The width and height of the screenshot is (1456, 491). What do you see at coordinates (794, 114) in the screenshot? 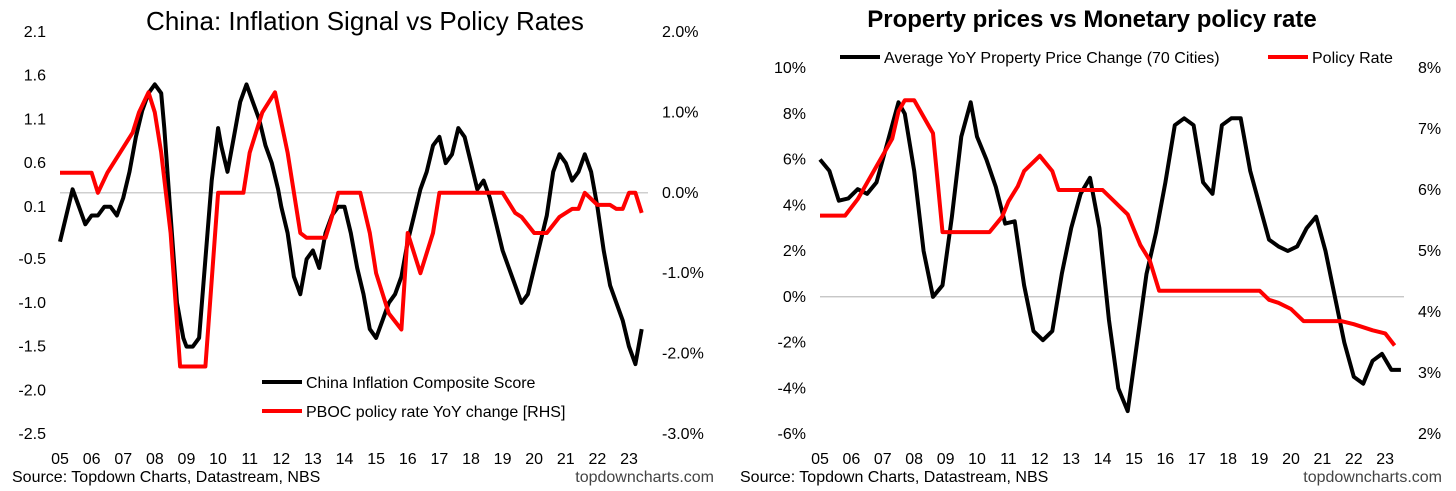
I see `left-y-tick-label: 8%` at bounding box center [794, 114].